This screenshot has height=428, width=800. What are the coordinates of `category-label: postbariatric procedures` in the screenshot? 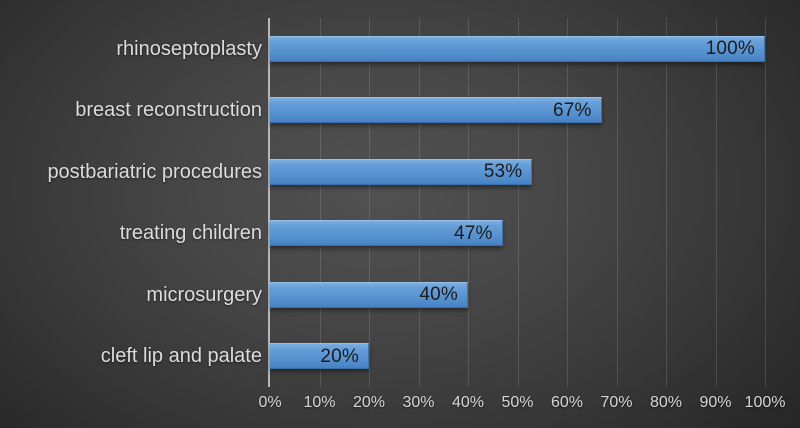 It's located at (154, 171).